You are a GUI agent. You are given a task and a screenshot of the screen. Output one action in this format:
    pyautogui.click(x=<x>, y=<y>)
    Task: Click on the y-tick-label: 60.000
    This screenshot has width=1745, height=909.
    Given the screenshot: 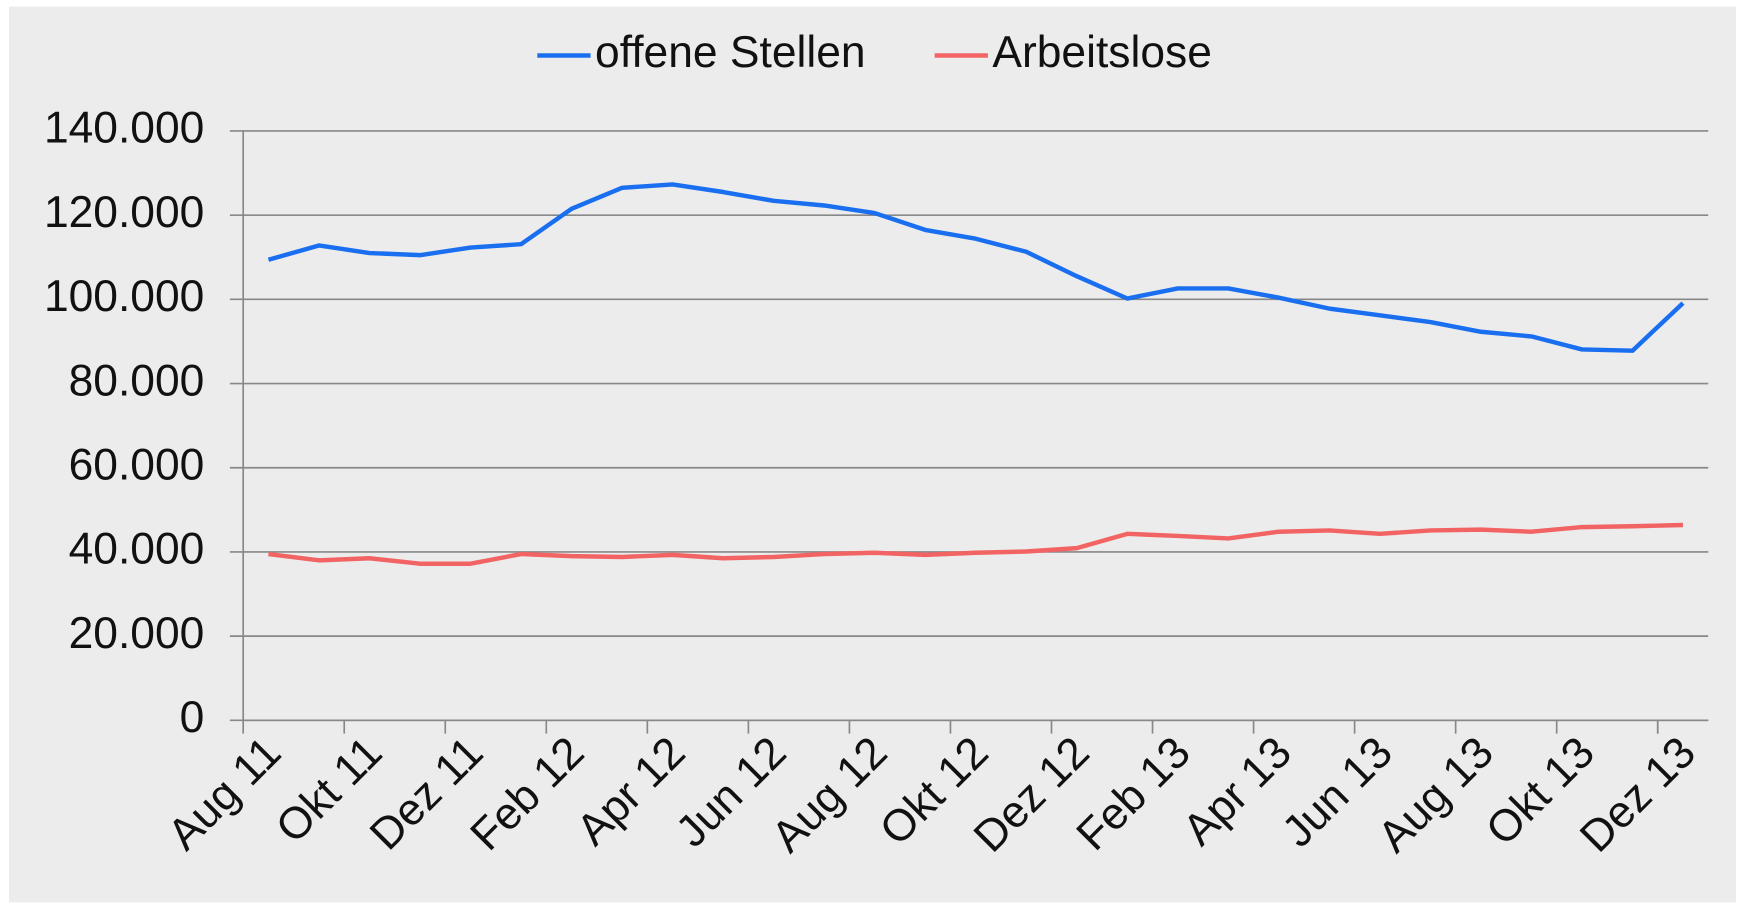 What is the action you would take?
    pyautogui.click(x=137, y=464)
    